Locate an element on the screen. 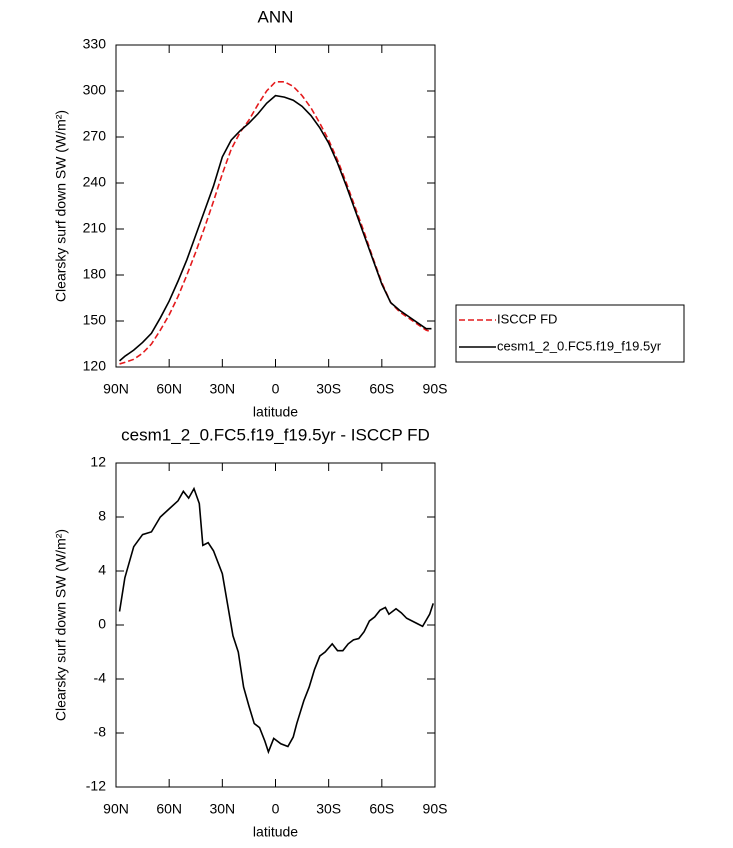  legend-label: ISCCP FD is located at coordinates (527, 318).